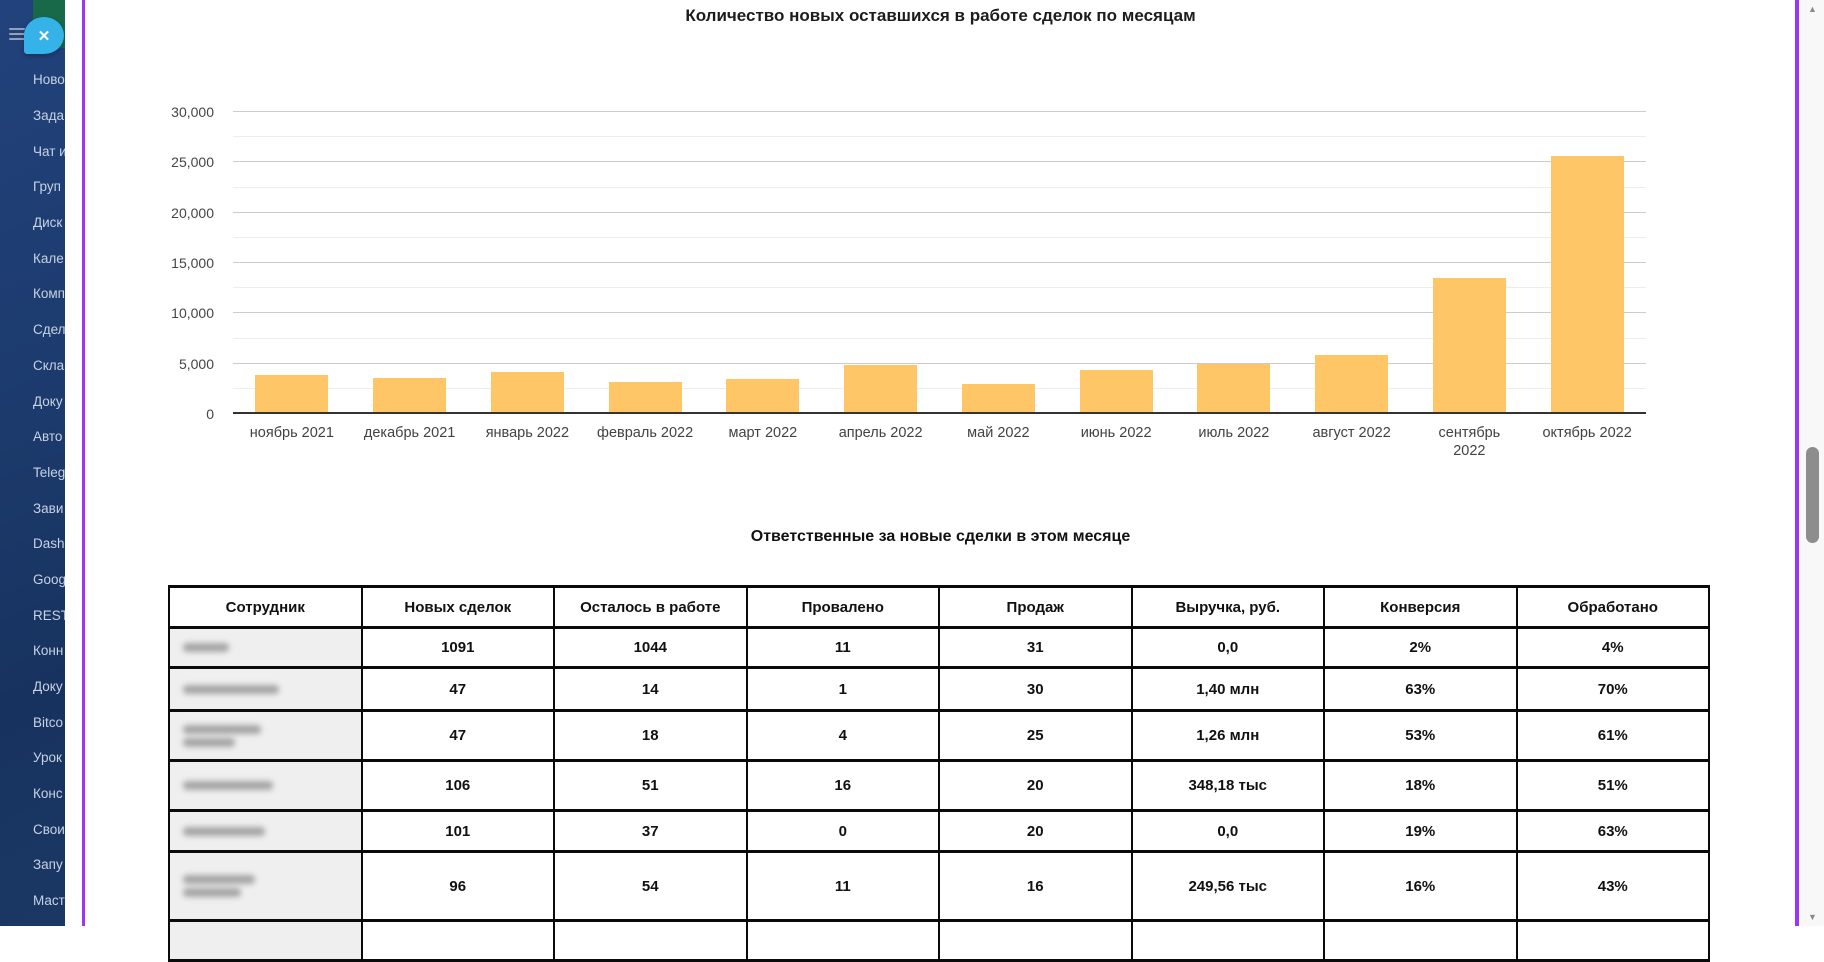 The width and height of the screenshot is (1824, 962). I want to click on x-tick-label: январь 2022, so click(527, 433).